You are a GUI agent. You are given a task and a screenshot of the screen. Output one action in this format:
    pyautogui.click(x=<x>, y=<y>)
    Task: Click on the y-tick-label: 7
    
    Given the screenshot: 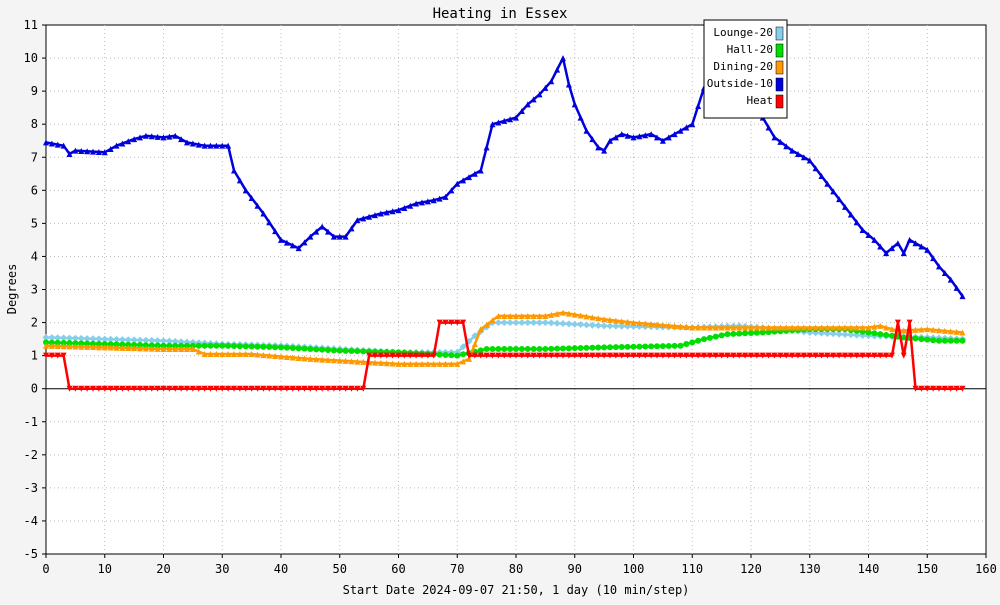 What is the action you would take?
    pyautogui.click(x=34, y=157)
    